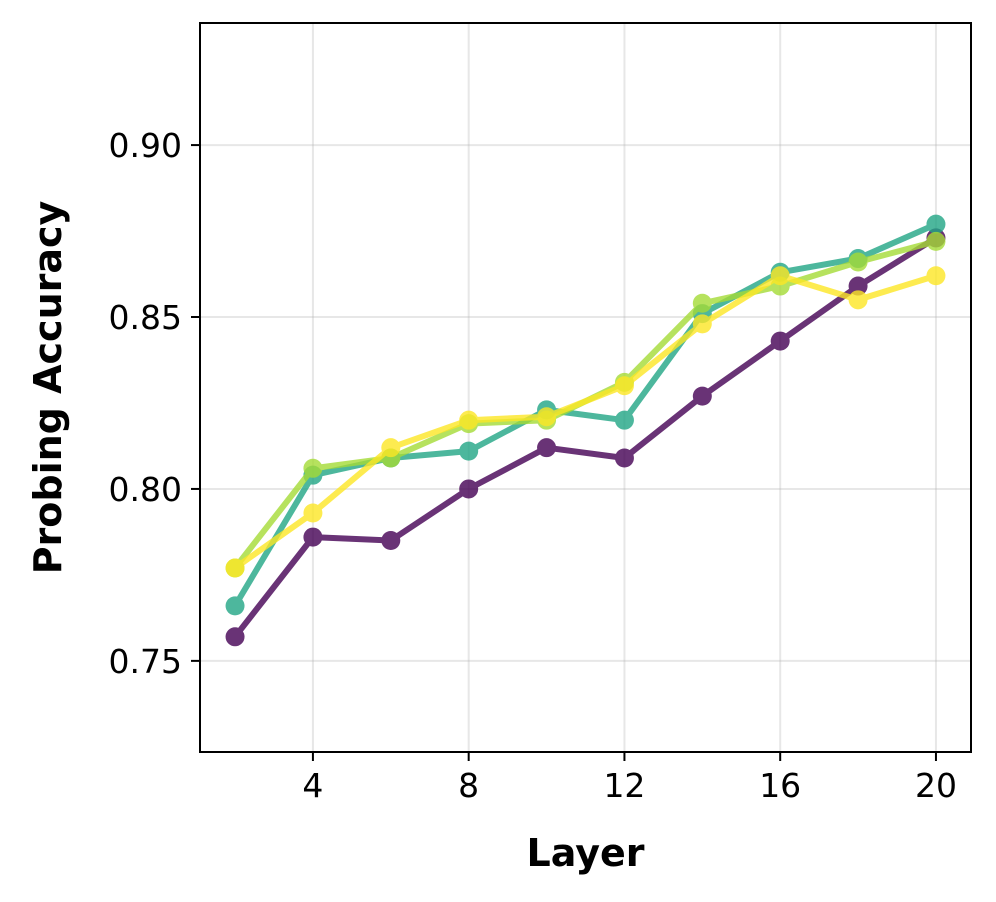  What do you see at coordinates (624, 785) in the screenshot?
I see `x-tick-label: 12` at bounding box center [624, 785].